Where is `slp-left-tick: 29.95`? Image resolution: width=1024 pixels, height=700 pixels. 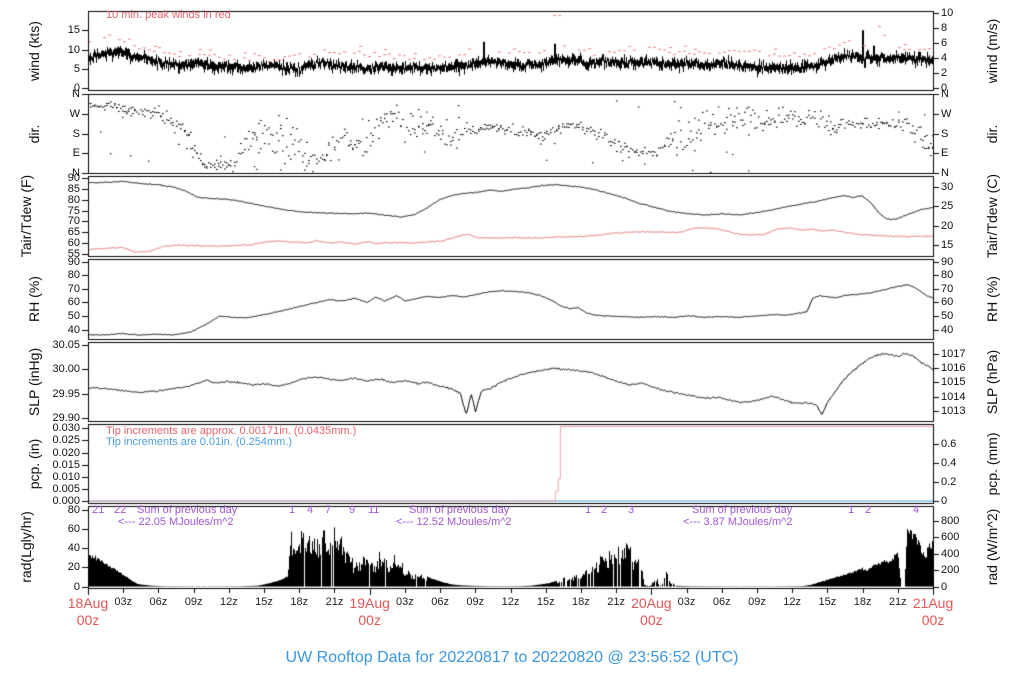
slp-left-tick: 29.95 is located at coordinates (66, 393).